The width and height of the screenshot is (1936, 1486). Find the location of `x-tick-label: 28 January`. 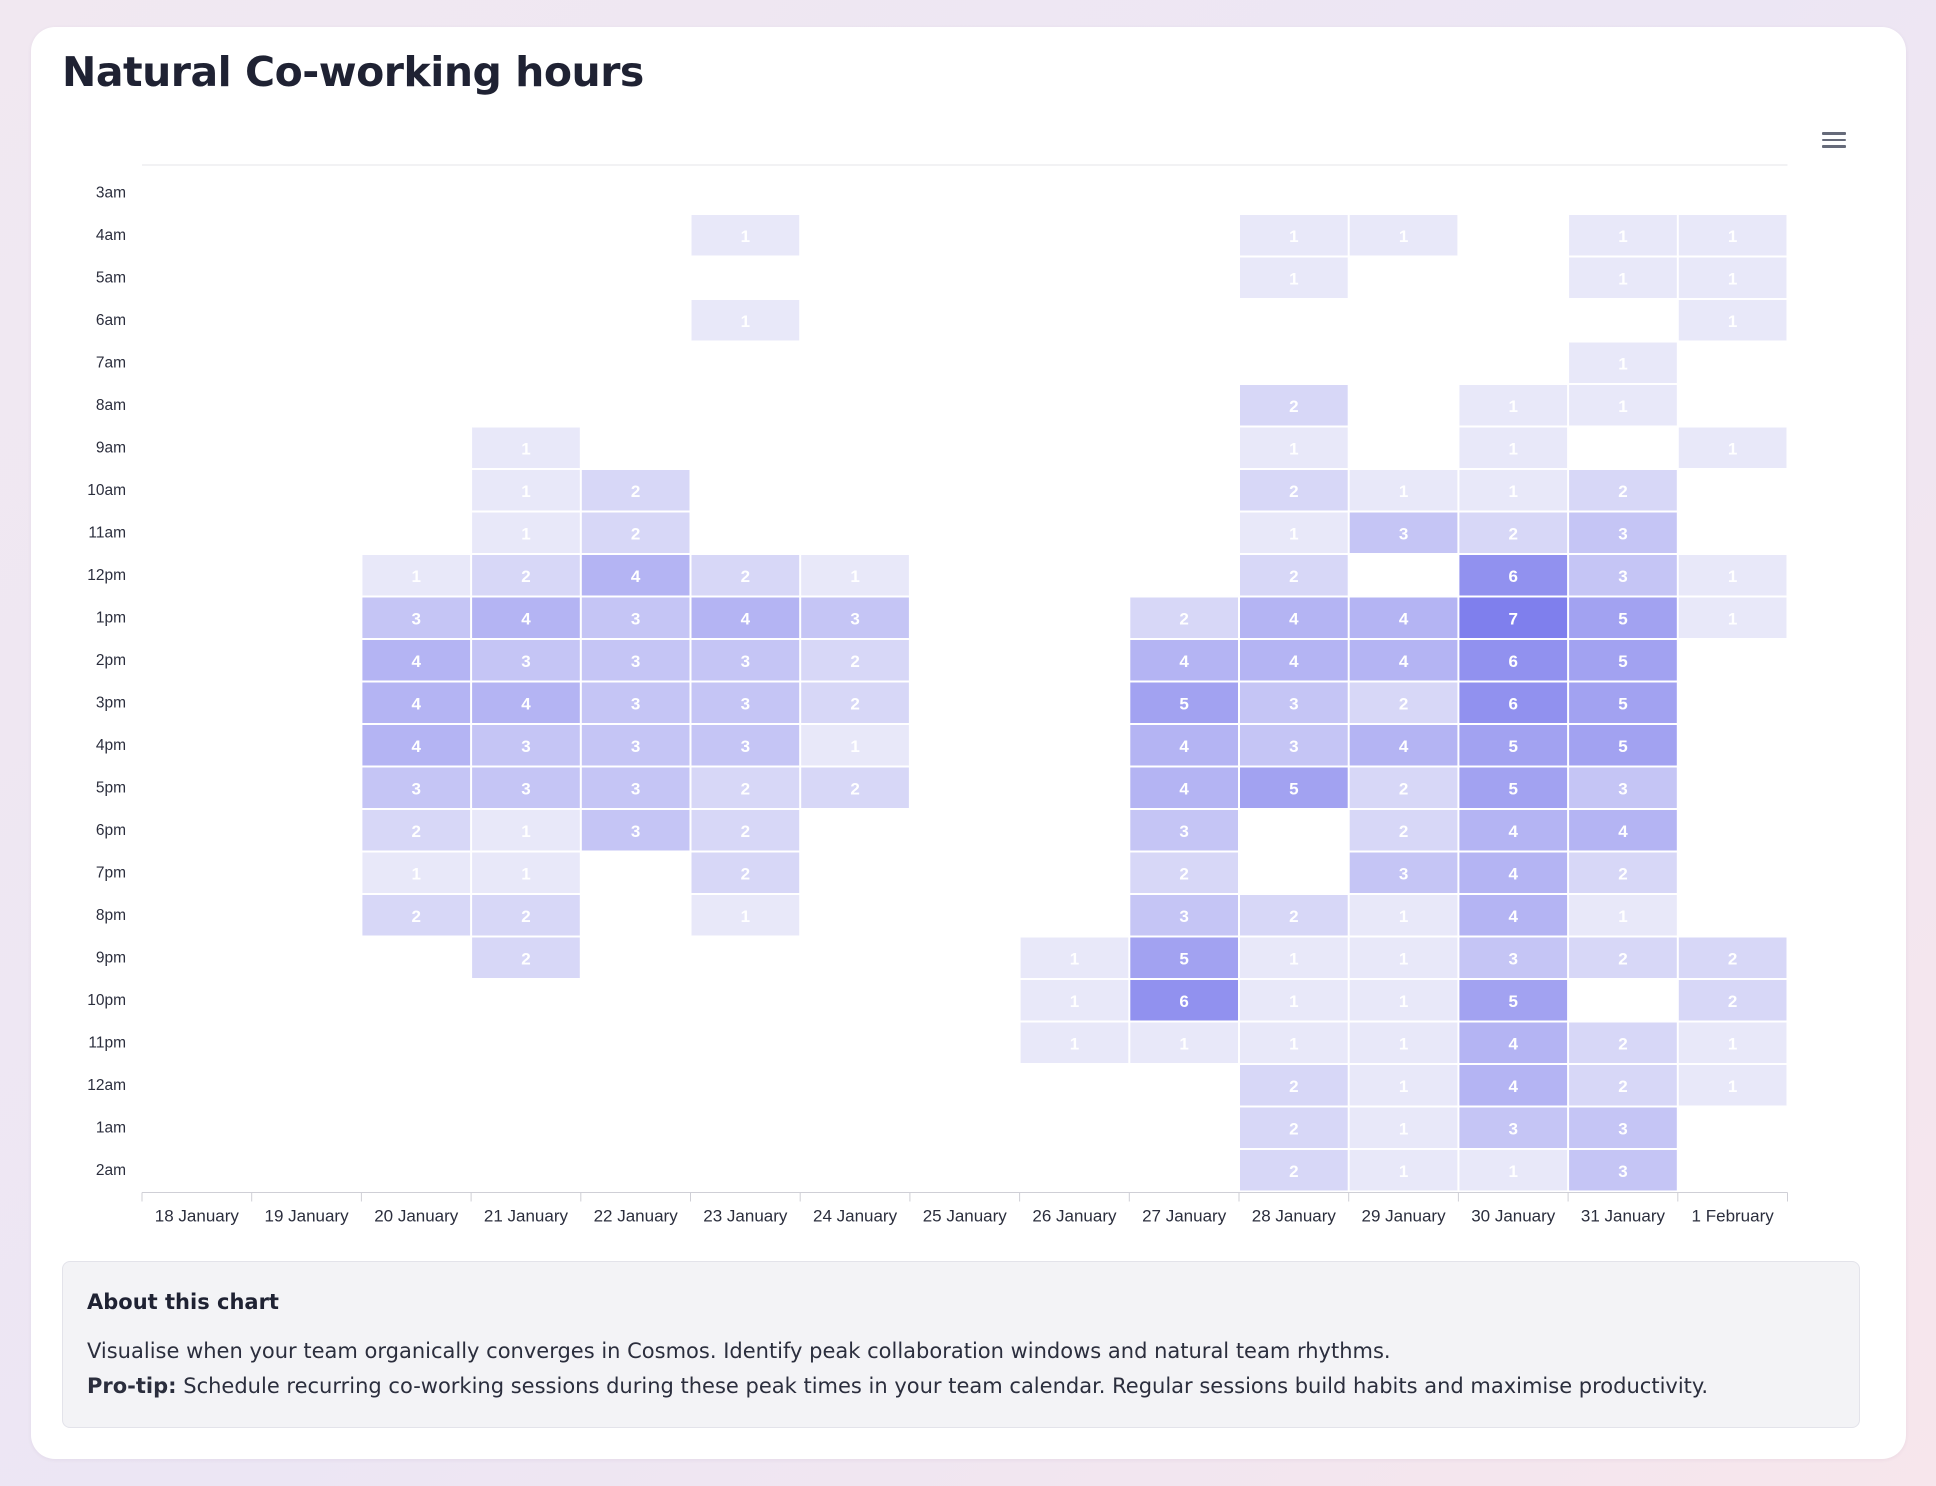

x-tick-label: 28 January is located at coordinates (1294, 1216).